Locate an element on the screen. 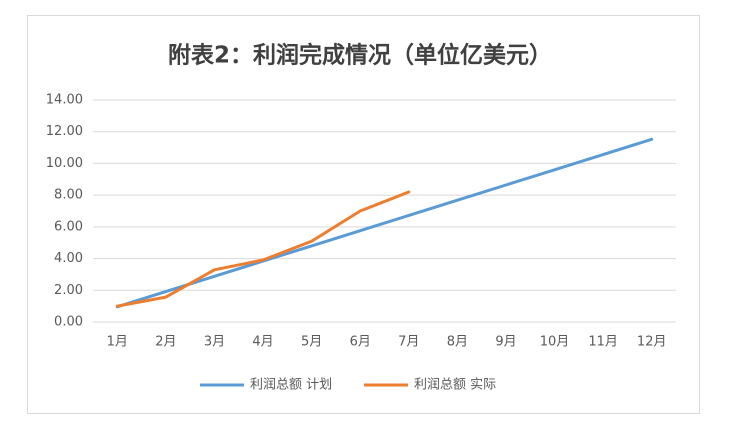  x-tick-label: 9月 is located at coordinates (505, 342).